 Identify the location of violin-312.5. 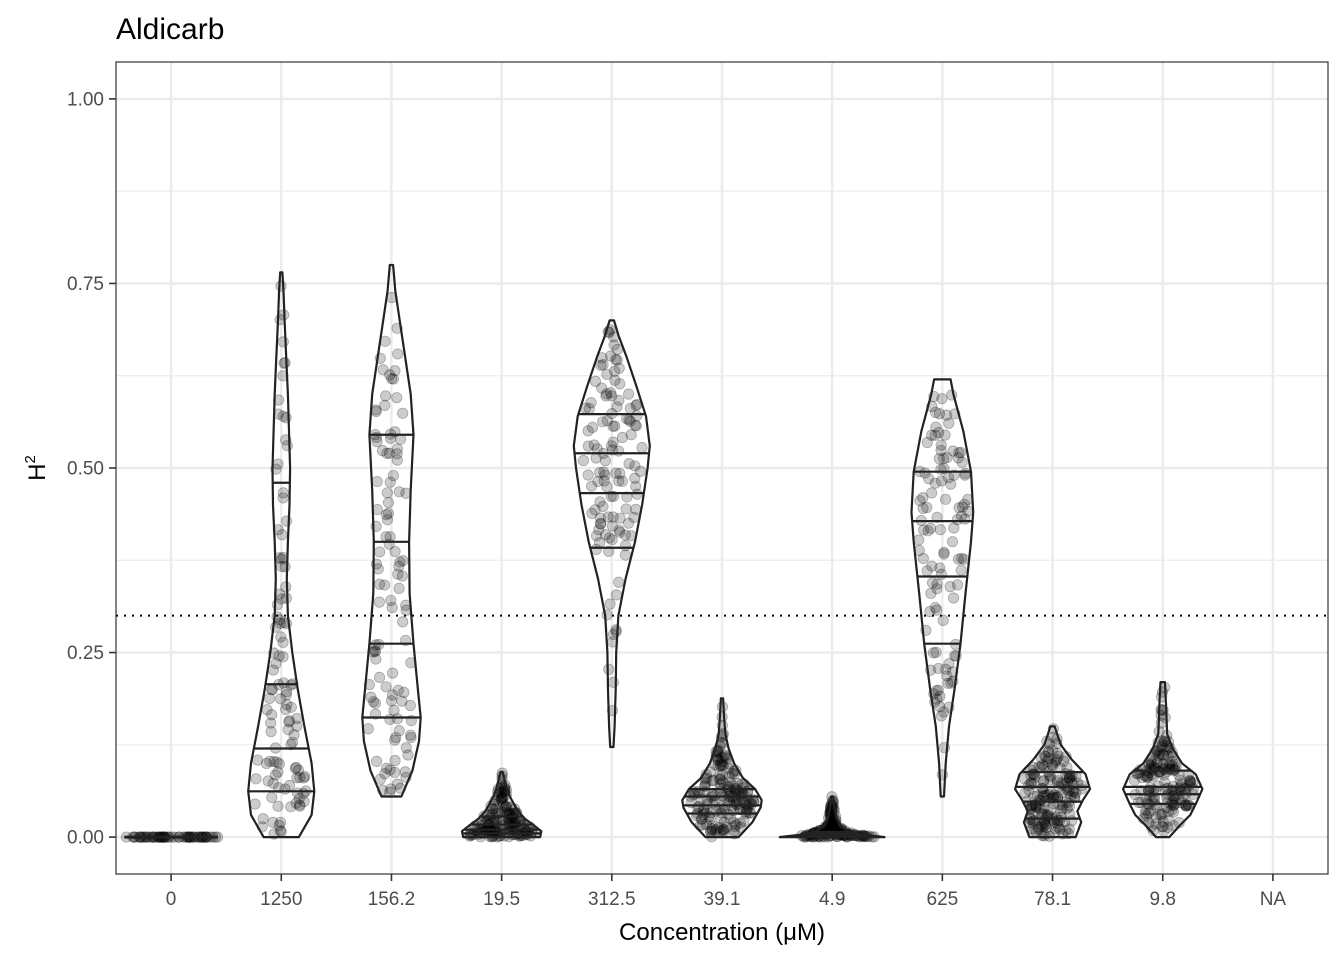
(611, 534).